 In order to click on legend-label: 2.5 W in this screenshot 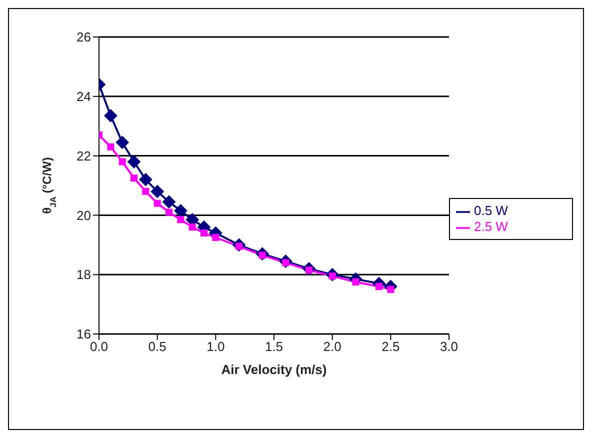, I will do `click(491, 226)`.